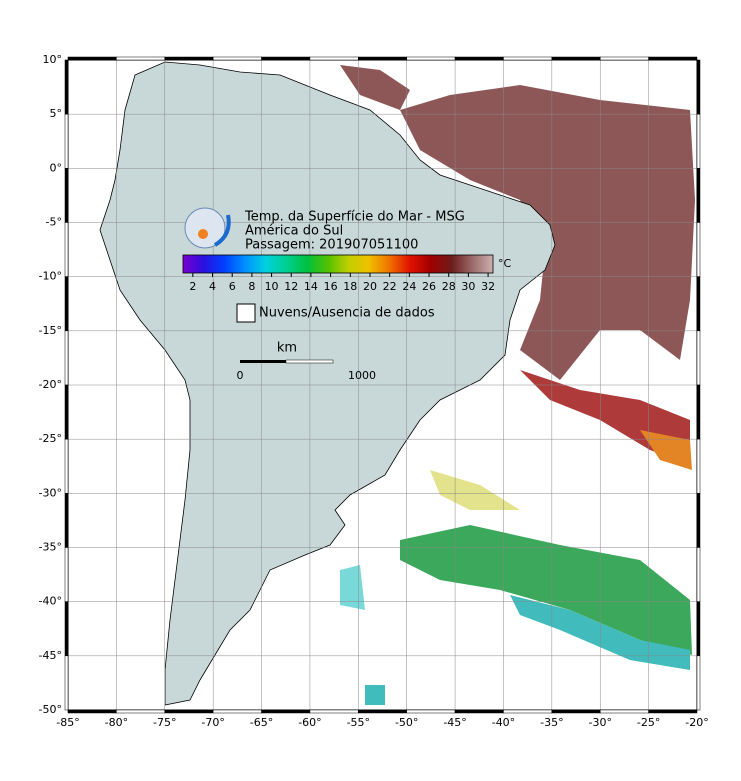 Image resolution: width=741 pixels, height=781 pixels. What do you see at coordinates (50, 384) in the screenshot?
I see `y-tick-label: -20°` at bounding box center [50, 384].